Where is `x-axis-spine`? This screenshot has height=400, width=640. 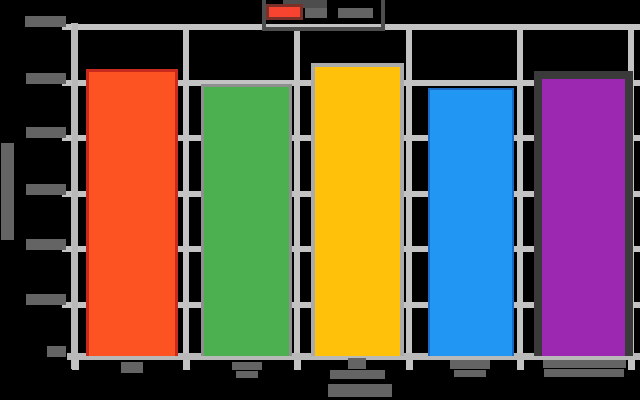
x-axis-spine is located at coordinates (353, 356).